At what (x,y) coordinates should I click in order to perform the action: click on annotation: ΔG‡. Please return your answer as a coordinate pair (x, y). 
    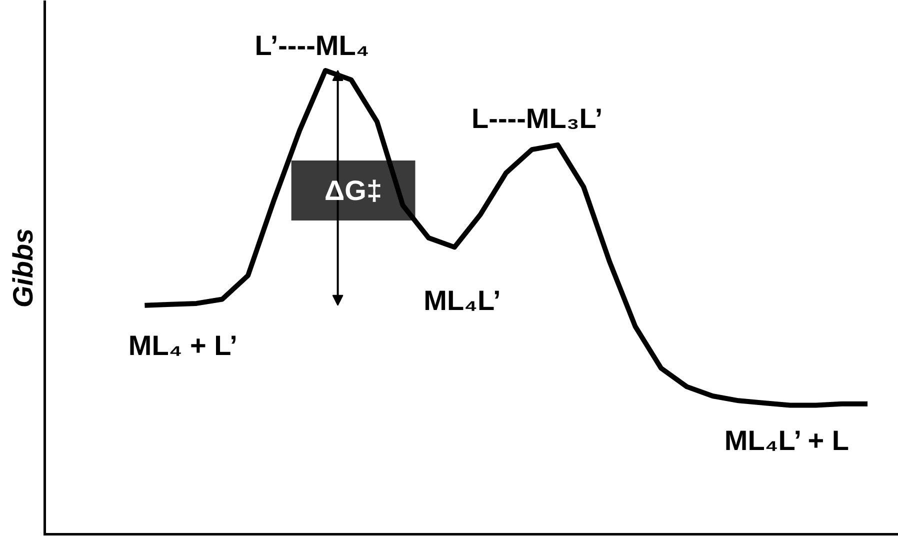
    Looking at the image, I should click on (353, 190).